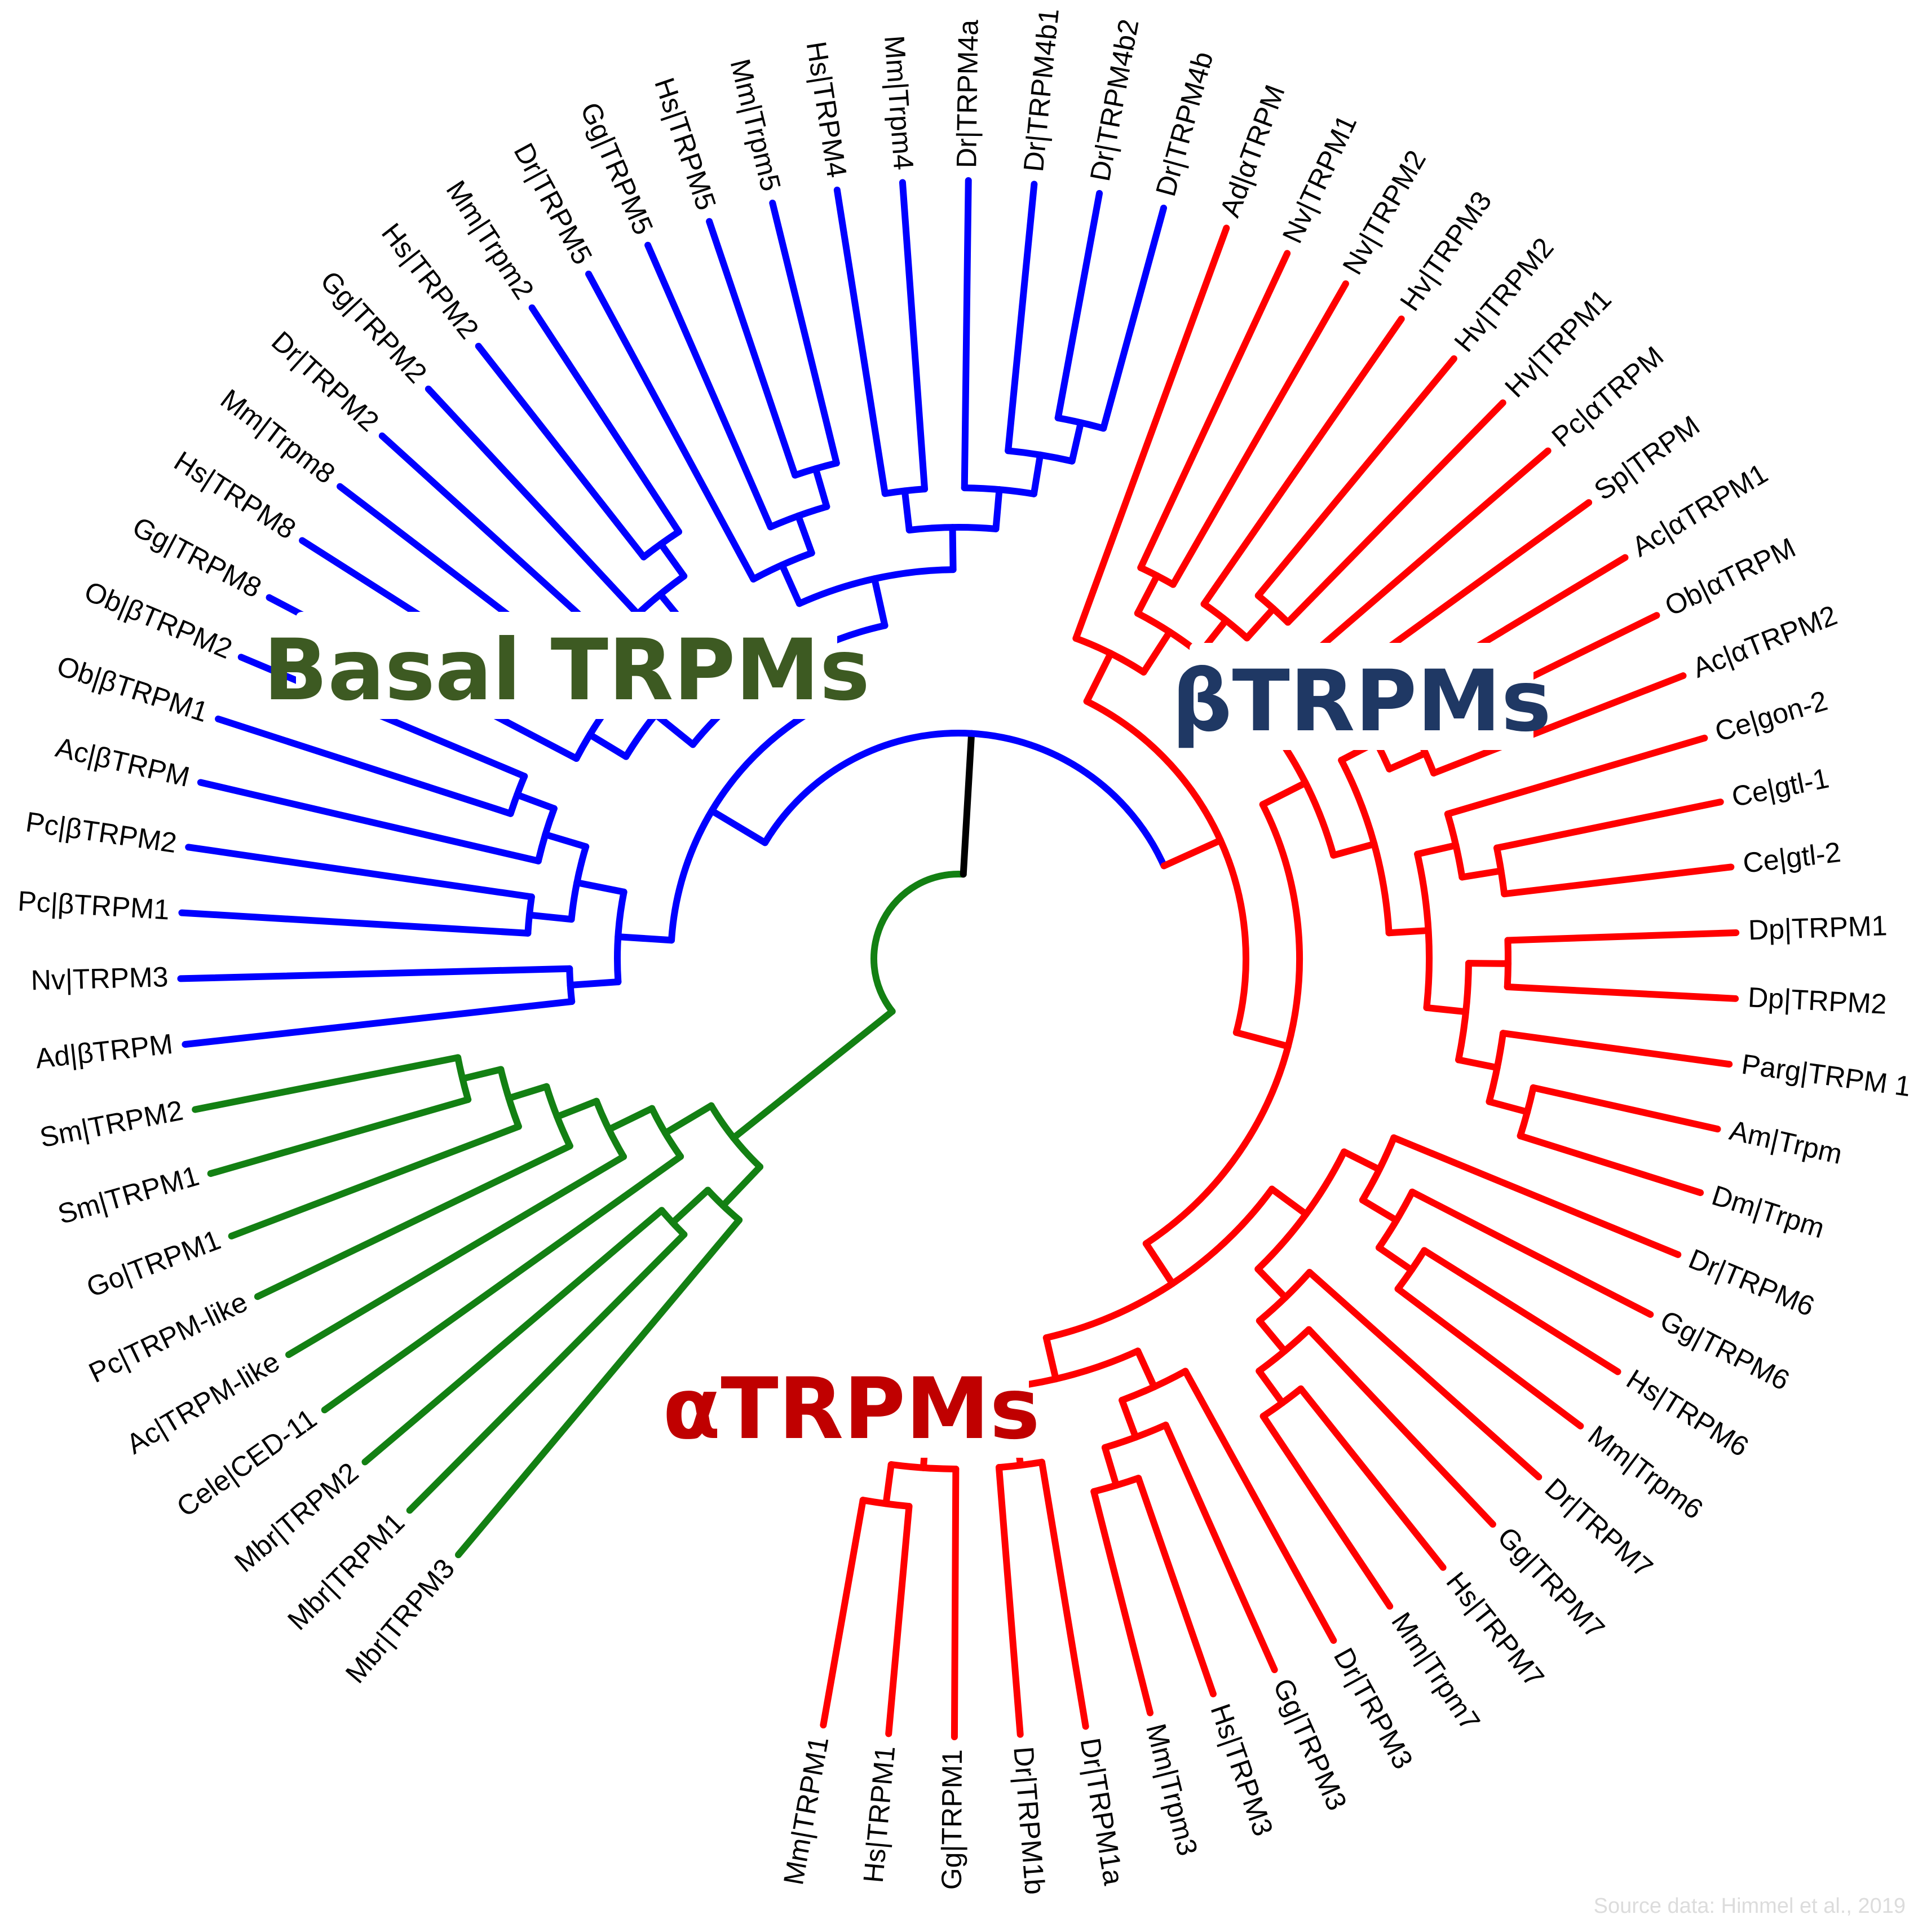 The height and width of the screenshot is (1932, 1927). I want to click on leaf-label: Hs|TRPM5, so click(685, 144).